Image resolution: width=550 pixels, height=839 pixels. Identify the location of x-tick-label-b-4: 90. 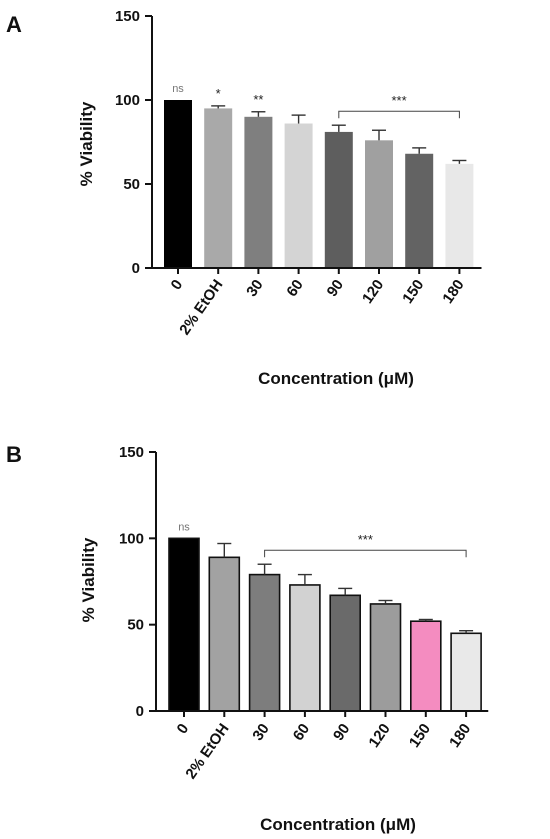
(341, 732).